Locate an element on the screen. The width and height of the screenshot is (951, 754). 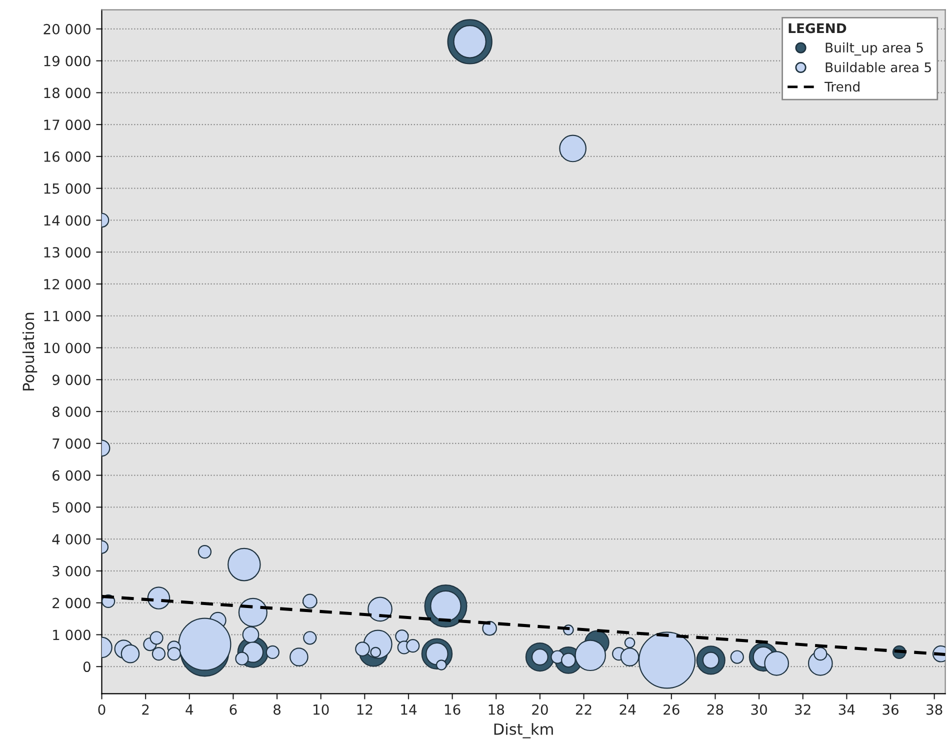
x-tick-label: 12 is located at coordinates (364, 709).